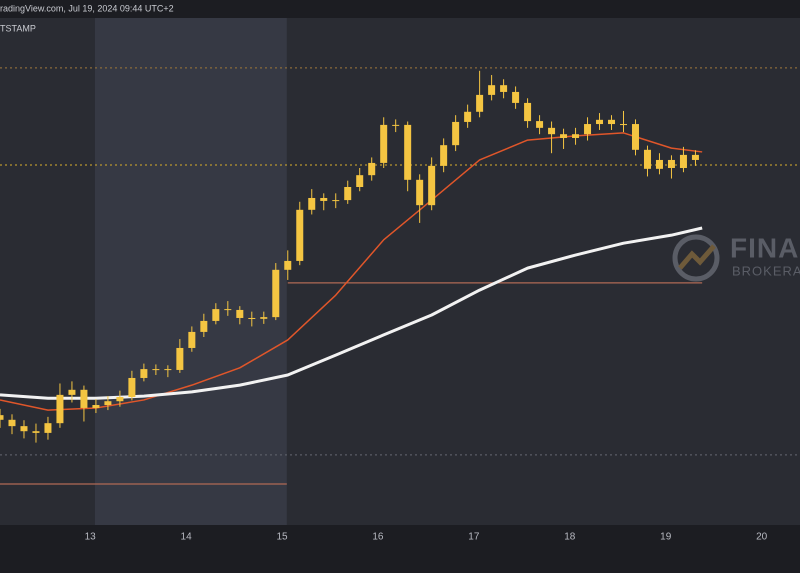  What do you see at coordinates (762, 537) in the screenshot?
I see `x-tick-label: 20` at bounding box center [762, 537].